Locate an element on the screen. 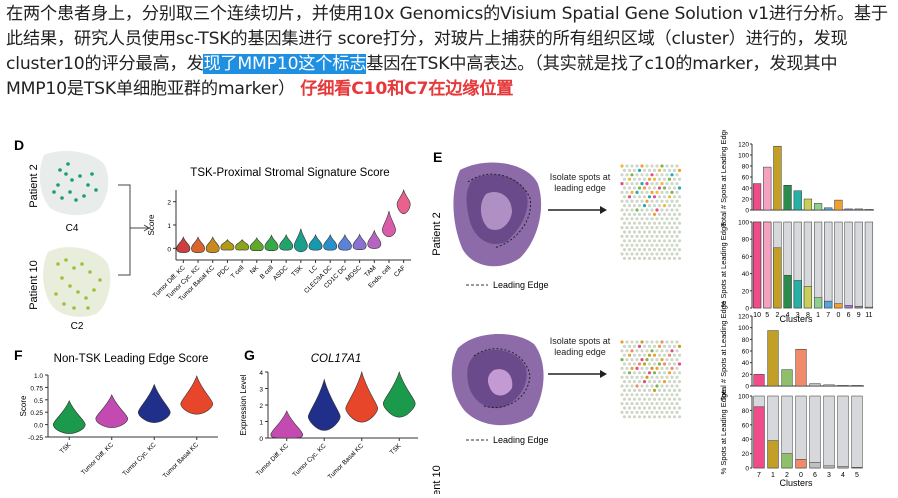 This screenshot has height=498, width=898. arrow-label-top-wrap: Isolate spots at leading edge is located at coordinates (580, 182).